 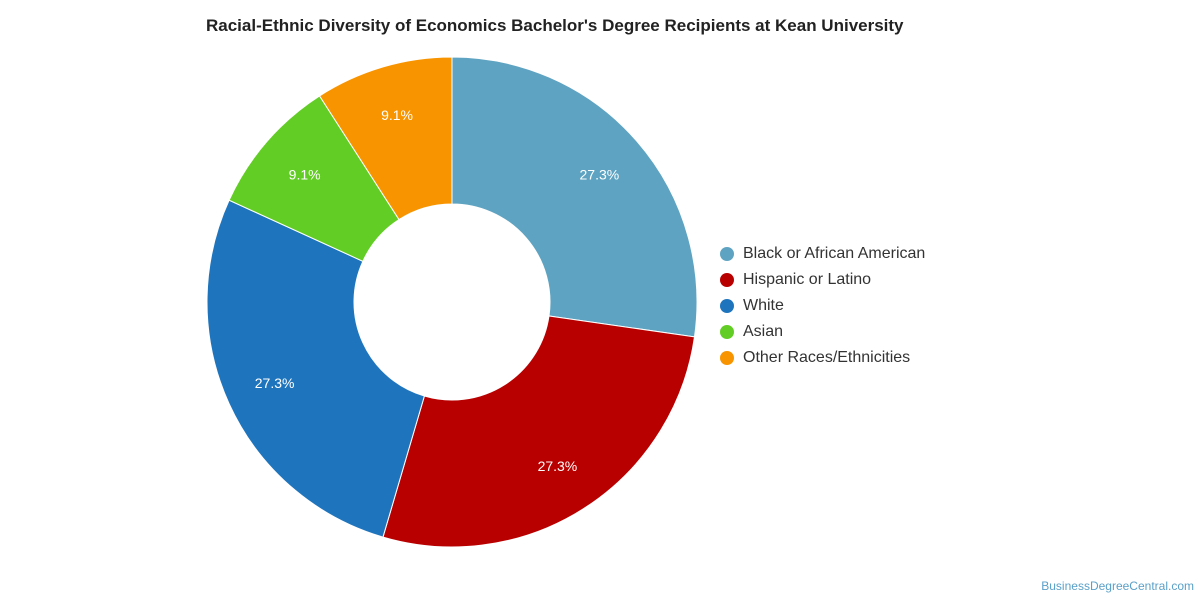 I want to click on legend-label: Other Races/Ethnicities, so click(x=827, y=357).